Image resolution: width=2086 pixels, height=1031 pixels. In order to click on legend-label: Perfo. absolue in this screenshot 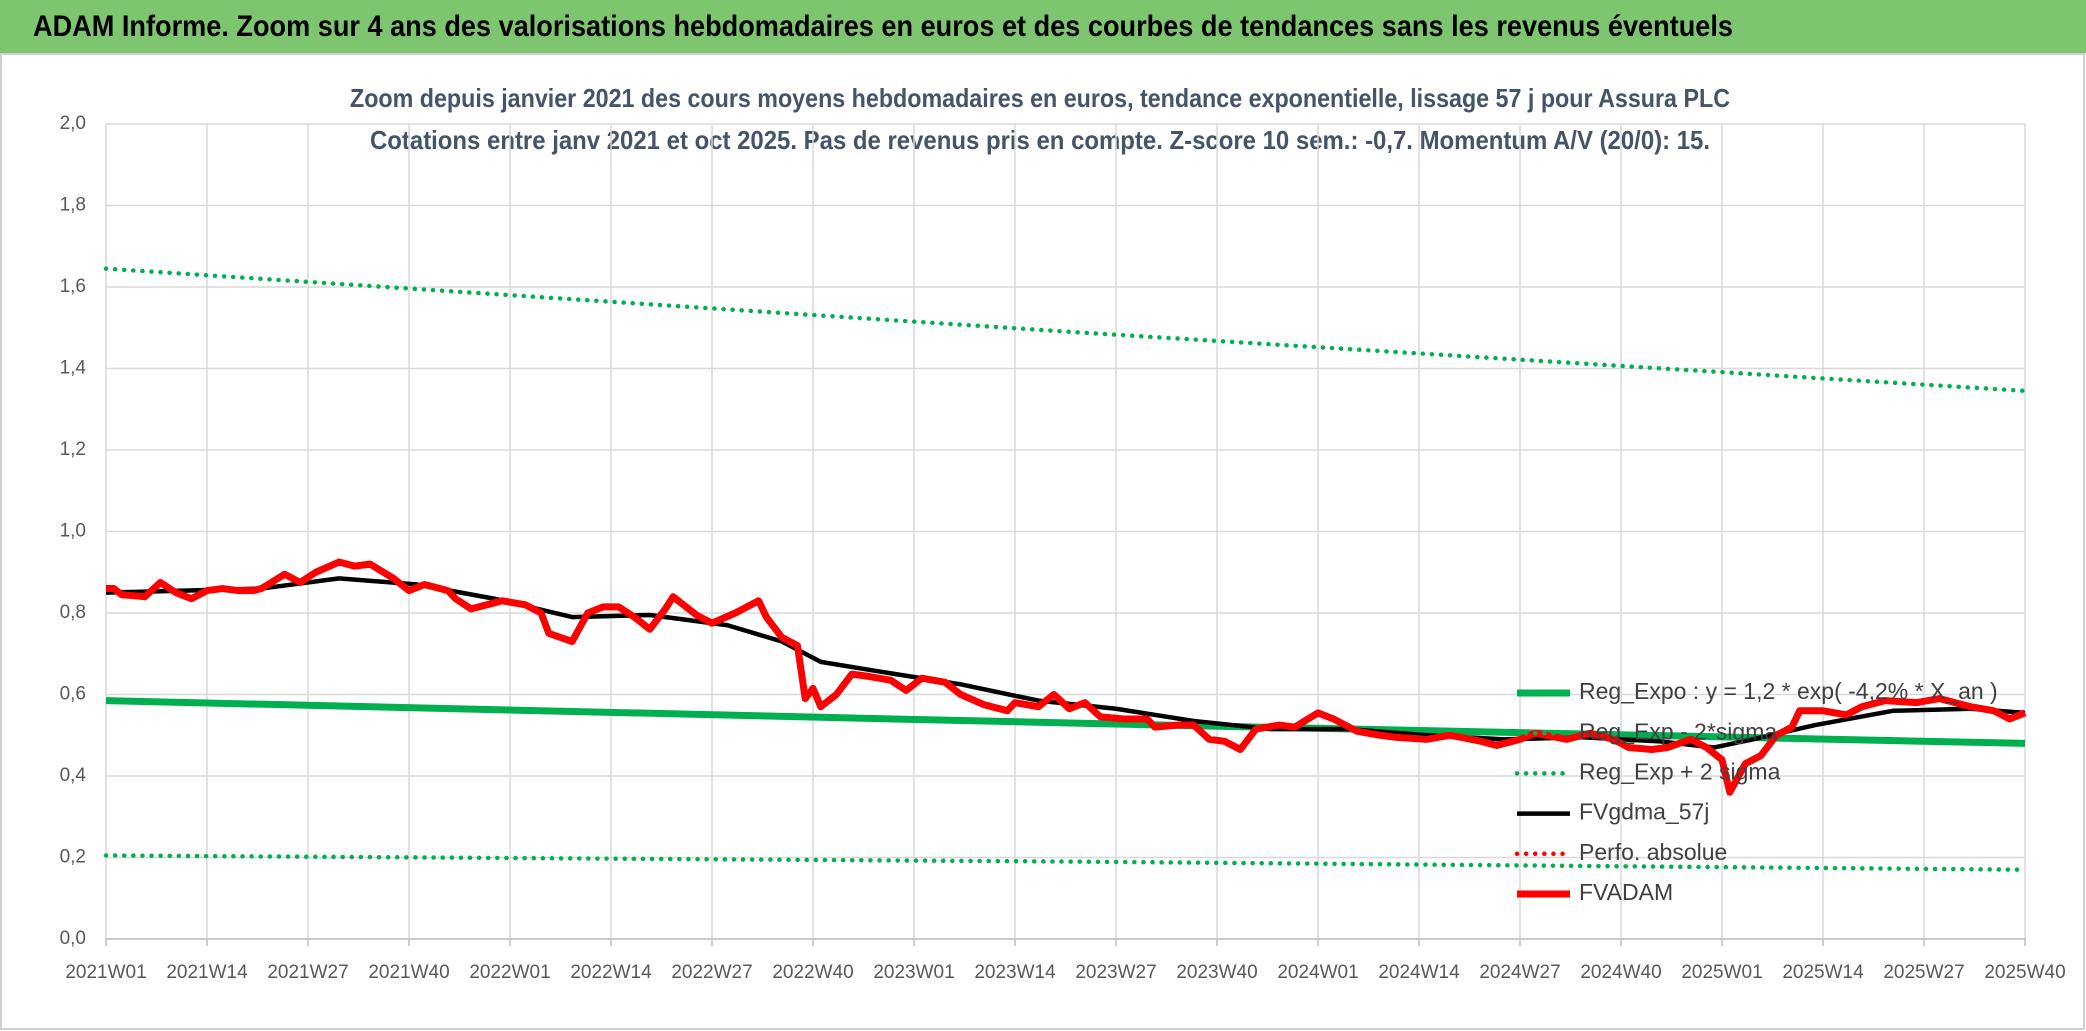, I will do `click(1653, 852)`.